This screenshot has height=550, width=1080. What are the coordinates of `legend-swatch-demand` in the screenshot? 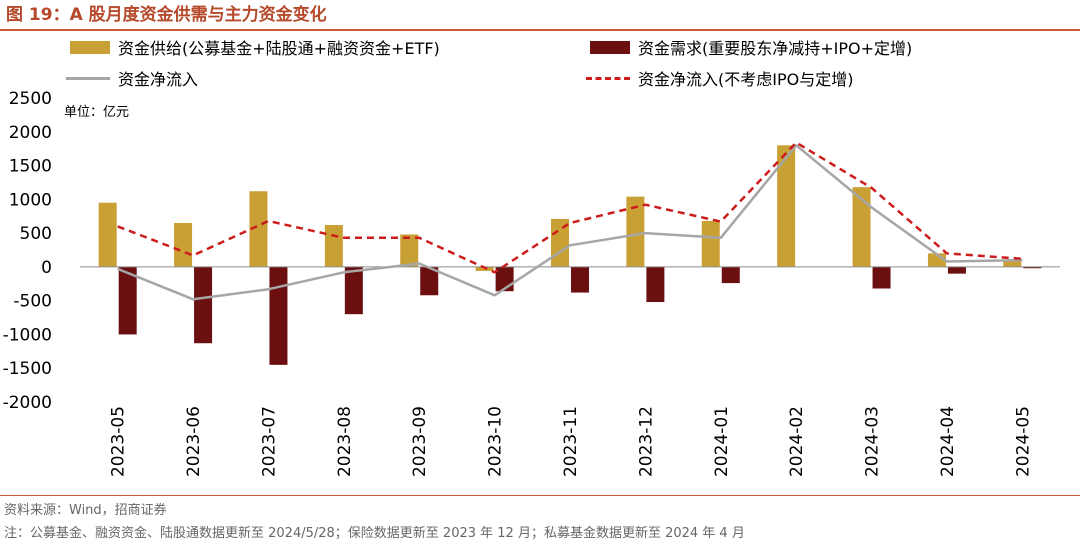 It's located at (610, 47).